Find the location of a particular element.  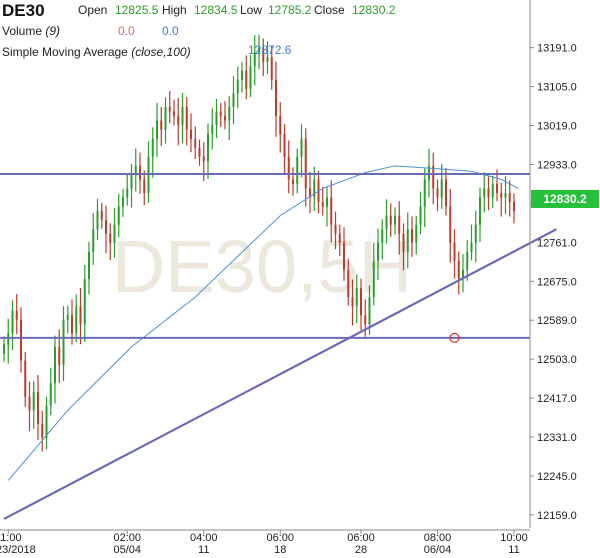

x-tick-date: 18 is located at coordinates (280, 550).